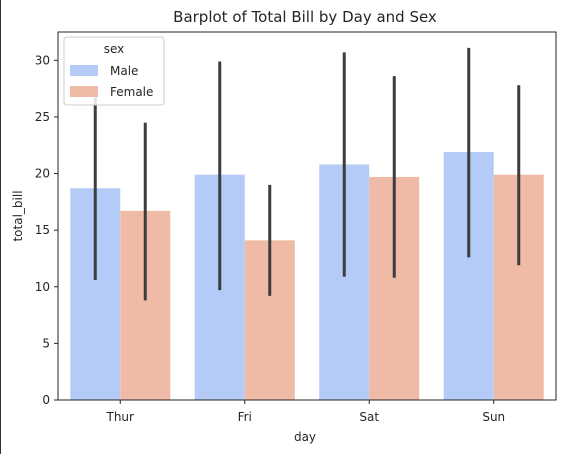 The height and width of the screenshot is (454, 564). I want to click on y-tick-label: 15, so click(42, 230).